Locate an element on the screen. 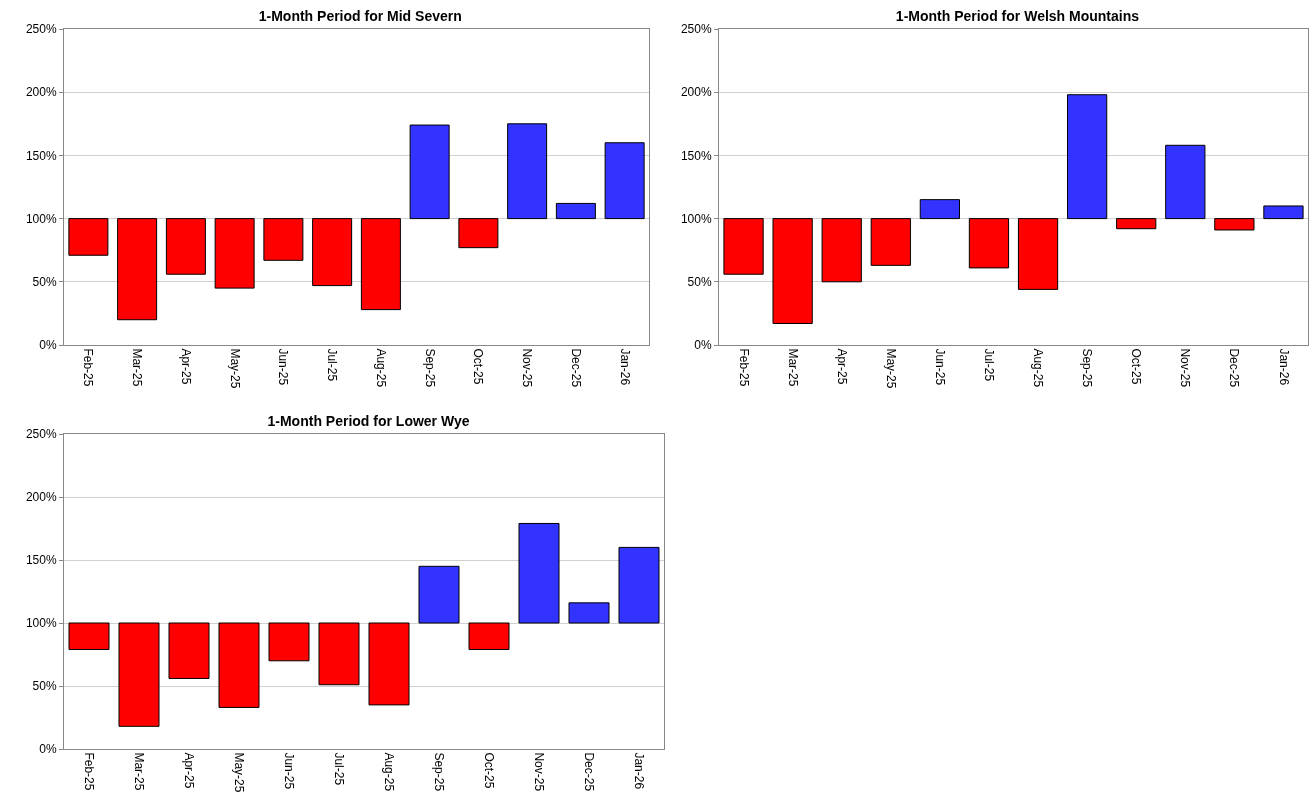 The height and width of the screenshot is (809, 1314). chart-title: 1-Month Period for Lower Wye is located at coordinates (368, 420).